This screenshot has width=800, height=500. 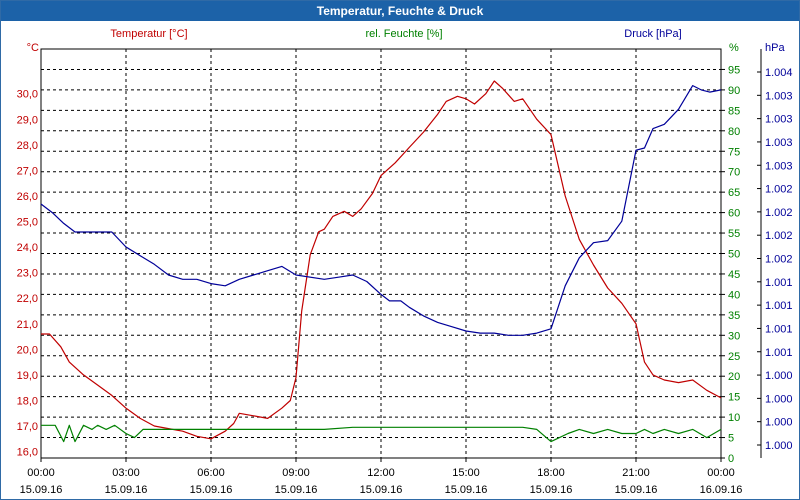 I want to click on humidity-tick-label: 25, so click(x=734, y=357).